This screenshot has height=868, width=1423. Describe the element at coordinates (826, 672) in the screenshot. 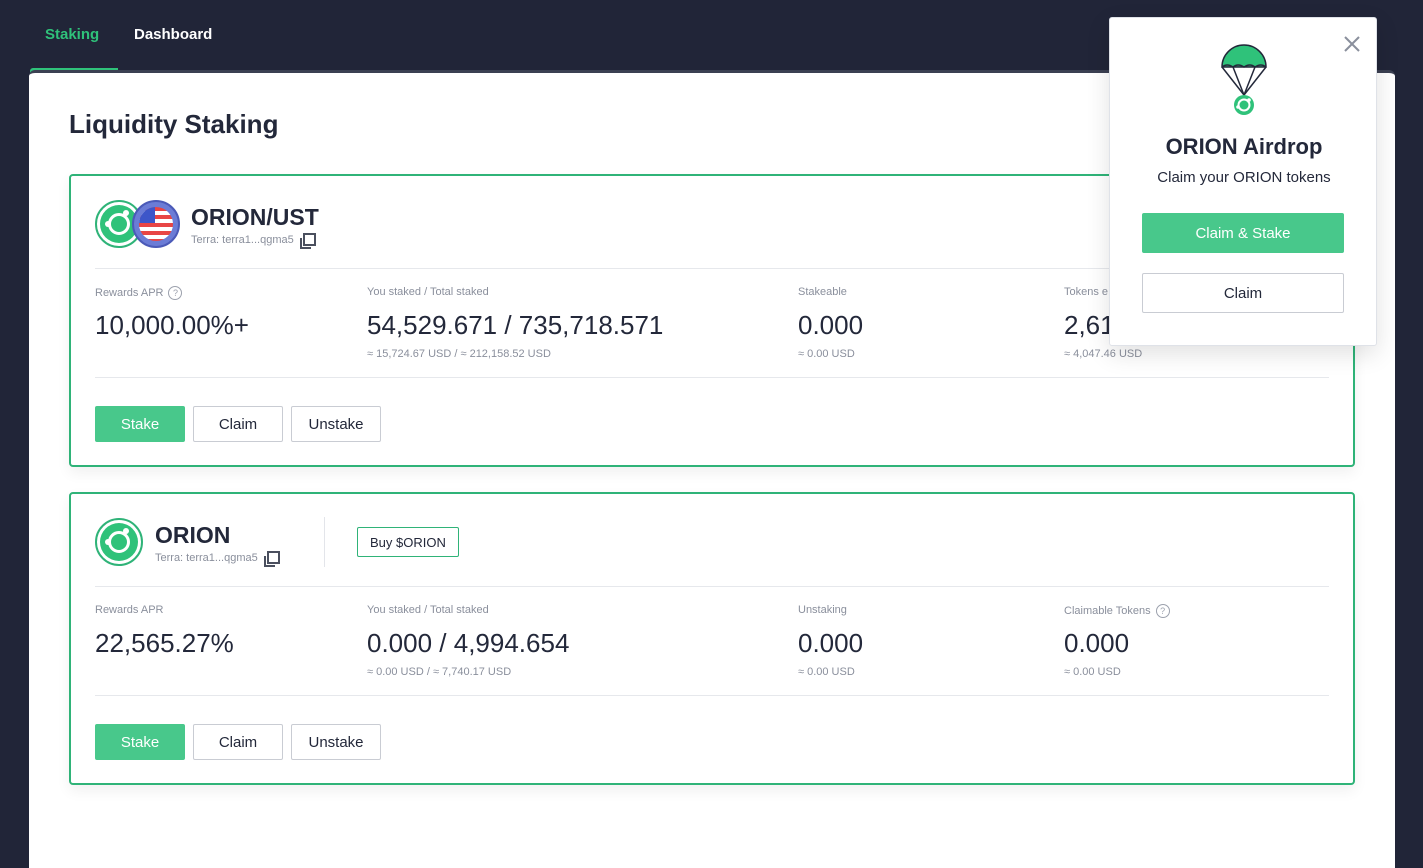

I see `stat-sub-unstaking: ≈ 0.00 USD` at that location.